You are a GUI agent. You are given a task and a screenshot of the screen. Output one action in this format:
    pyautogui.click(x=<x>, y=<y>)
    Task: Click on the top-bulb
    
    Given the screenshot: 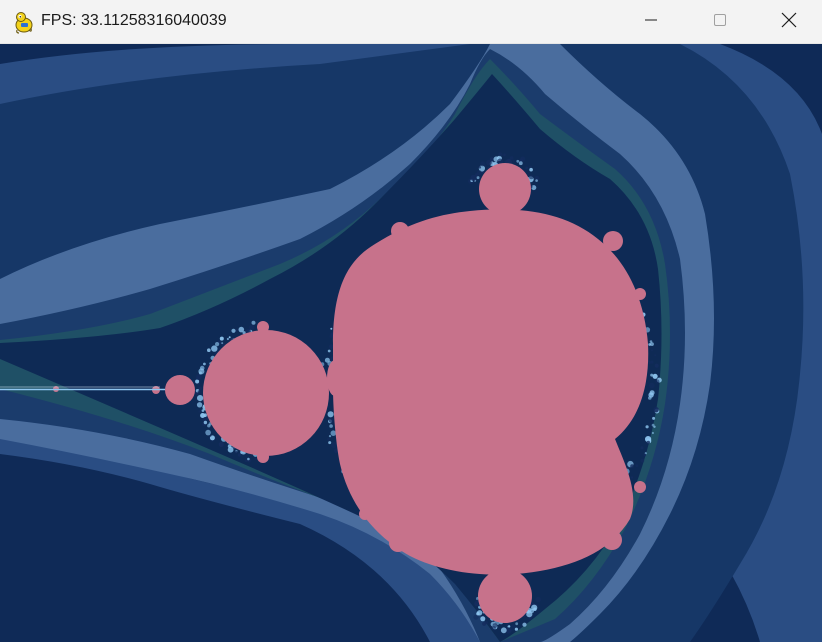 What is the action you would take?
    pyautogui.click(x=505, y=189)
    